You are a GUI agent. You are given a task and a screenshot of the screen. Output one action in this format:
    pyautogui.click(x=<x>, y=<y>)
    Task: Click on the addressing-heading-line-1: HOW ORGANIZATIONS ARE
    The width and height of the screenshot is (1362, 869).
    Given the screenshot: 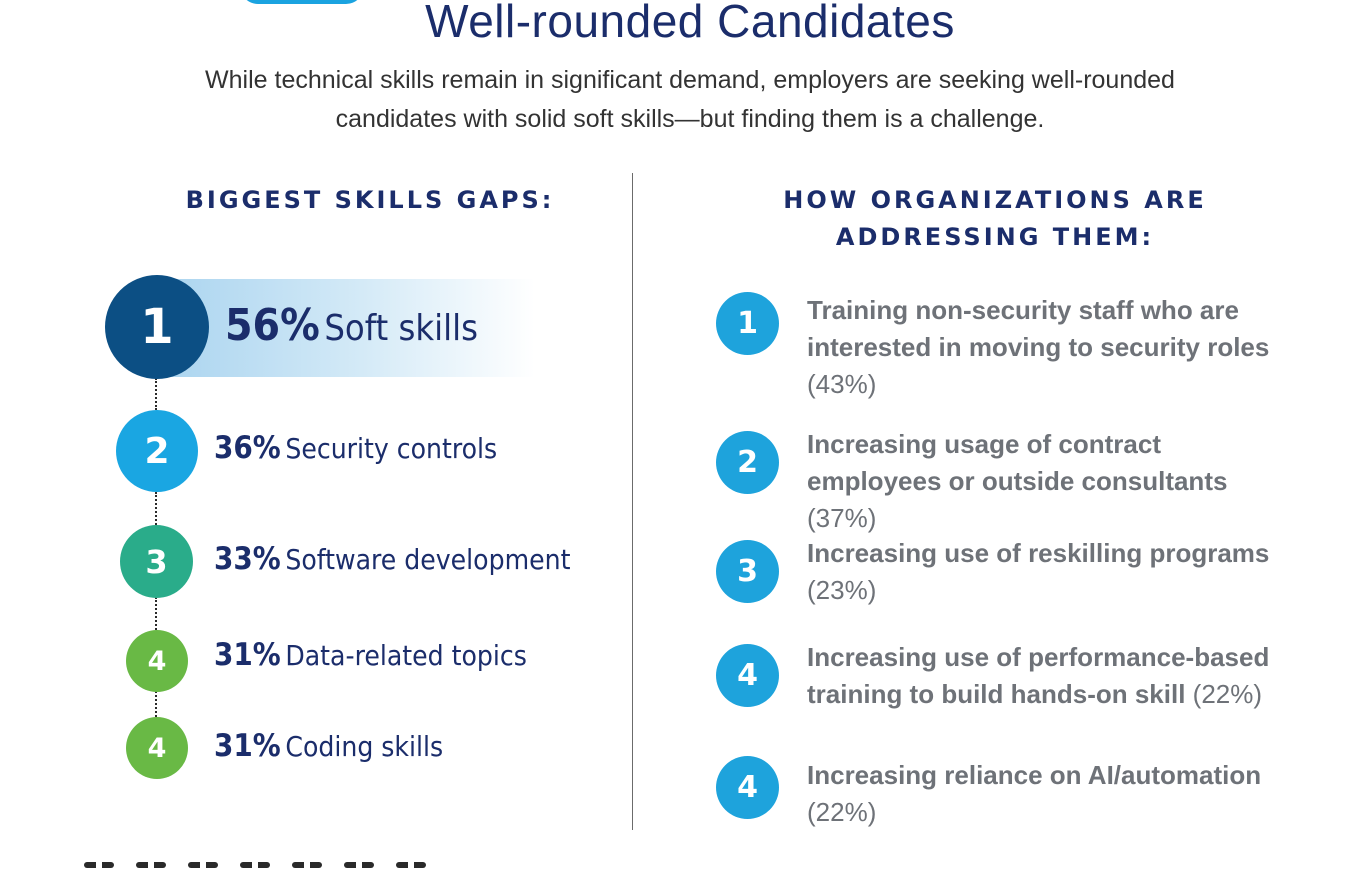 What is the action you would take?
    pyautogui.click(x=995, y=200)
    